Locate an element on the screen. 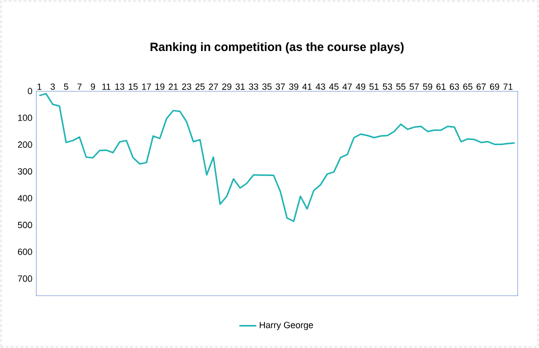 This screenshot has height=348, width=539. x-tick-label: 63 is located at coordinates (454, 86).